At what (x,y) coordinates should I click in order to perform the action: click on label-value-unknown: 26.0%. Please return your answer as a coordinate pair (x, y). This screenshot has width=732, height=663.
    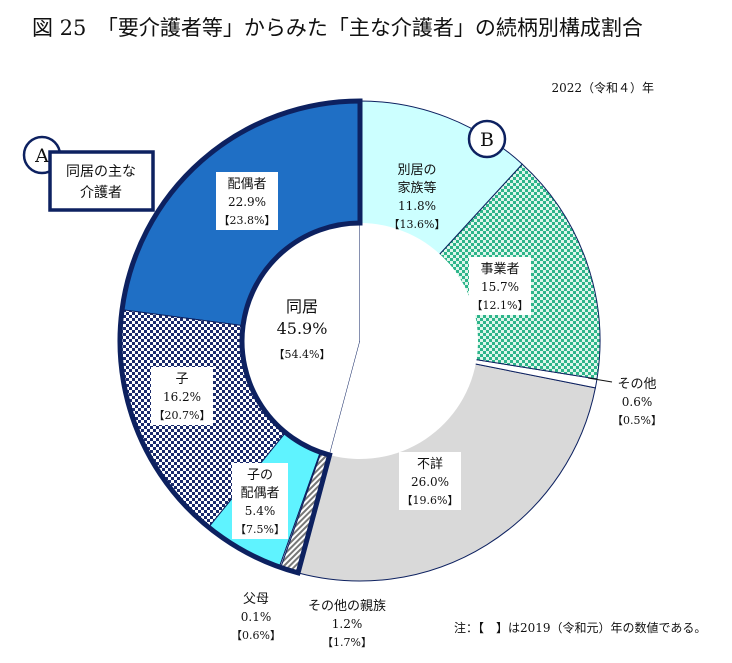
    Looking at the image, I should click on (430, 482).